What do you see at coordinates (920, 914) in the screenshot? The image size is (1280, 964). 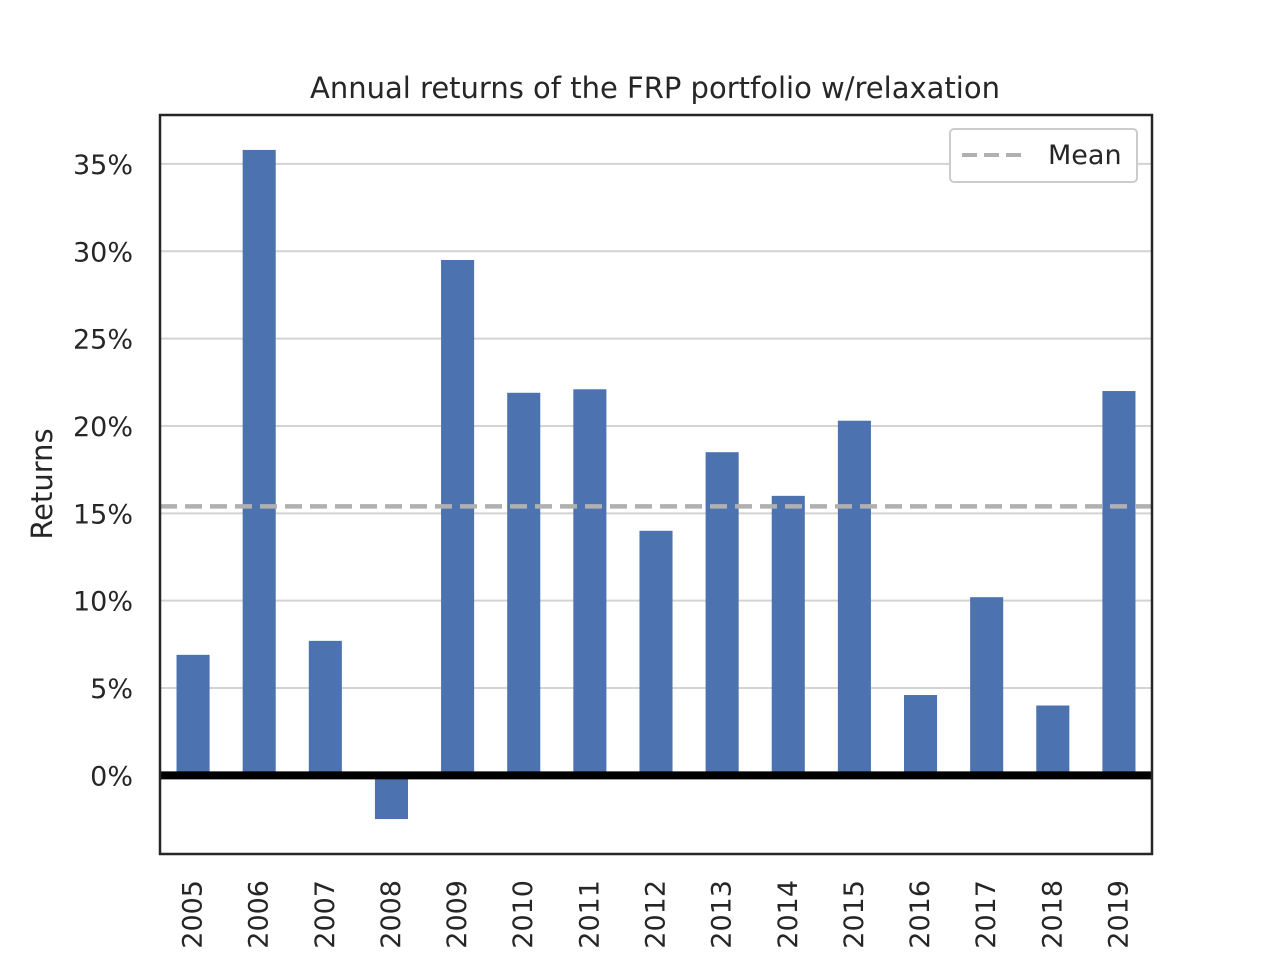 I see `x-tick-label: 2016` at bounding box center [920, 914].